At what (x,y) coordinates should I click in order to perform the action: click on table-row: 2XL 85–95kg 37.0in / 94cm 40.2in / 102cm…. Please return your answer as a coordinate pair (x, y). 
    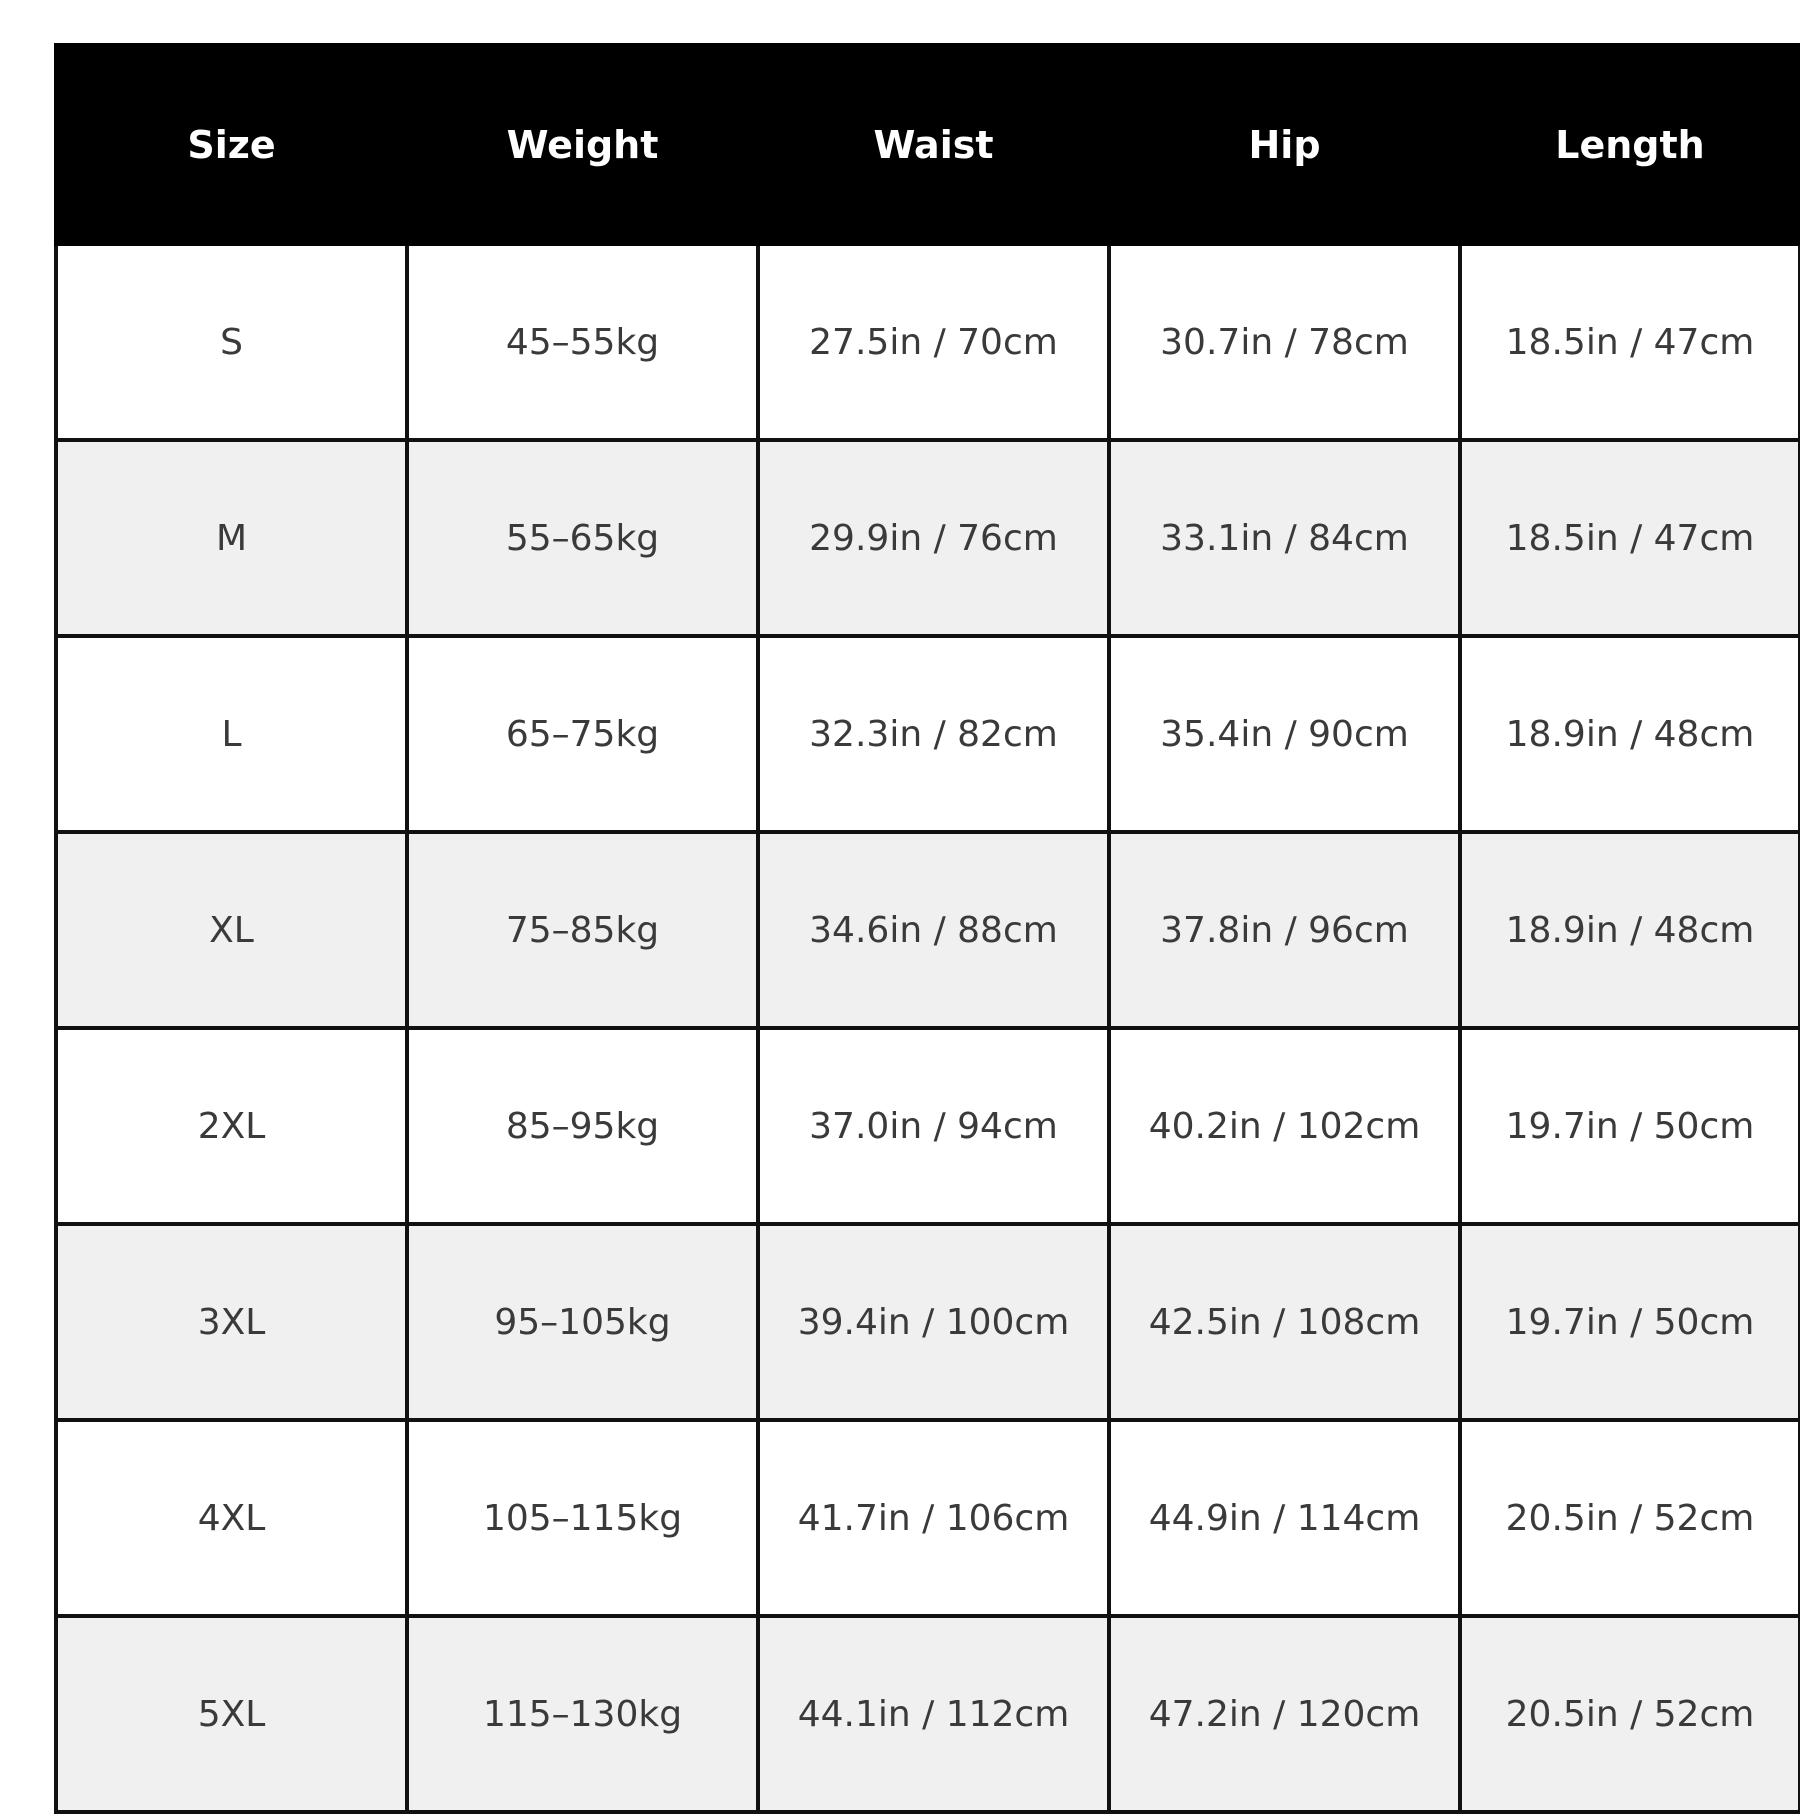
    Looking at the image, I should click on (927, 1126).